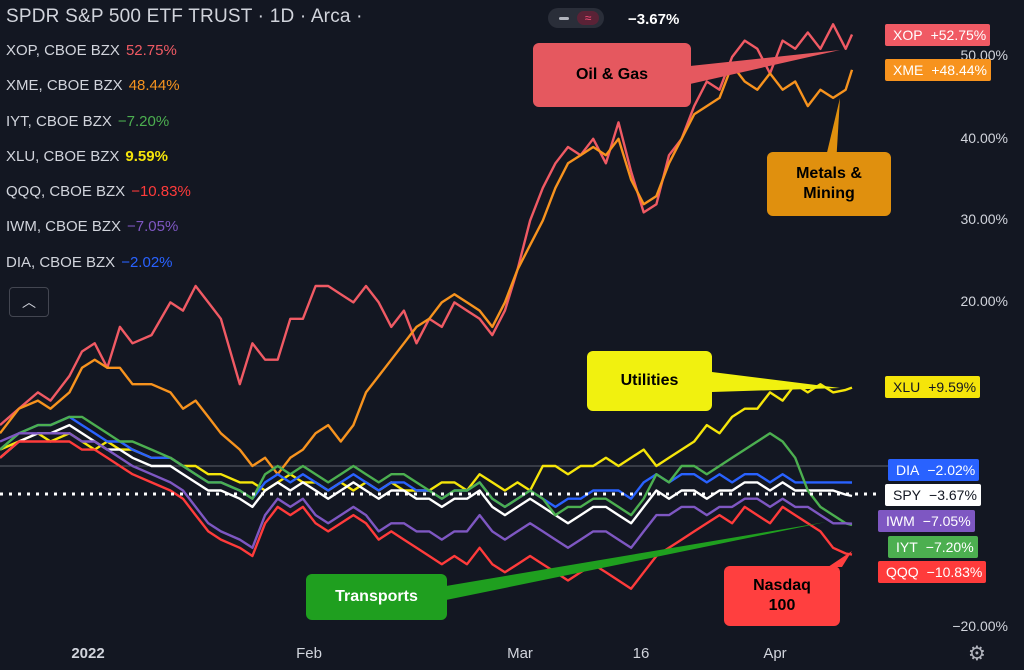 This screenshot has height=670, width=1024. I want to click on axis-tag-value: −3.67%, so click(953, 495).